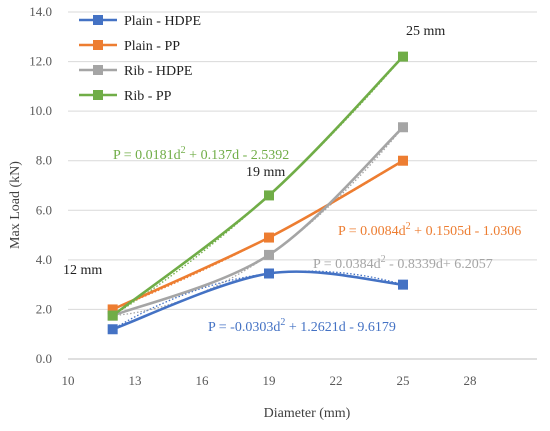 This screenshot has height=431, width=550. What do you see at coordinates (44, 209) in the screenshot?
I see `y-tick-label: 6.0` at bounding box center [44, 209].